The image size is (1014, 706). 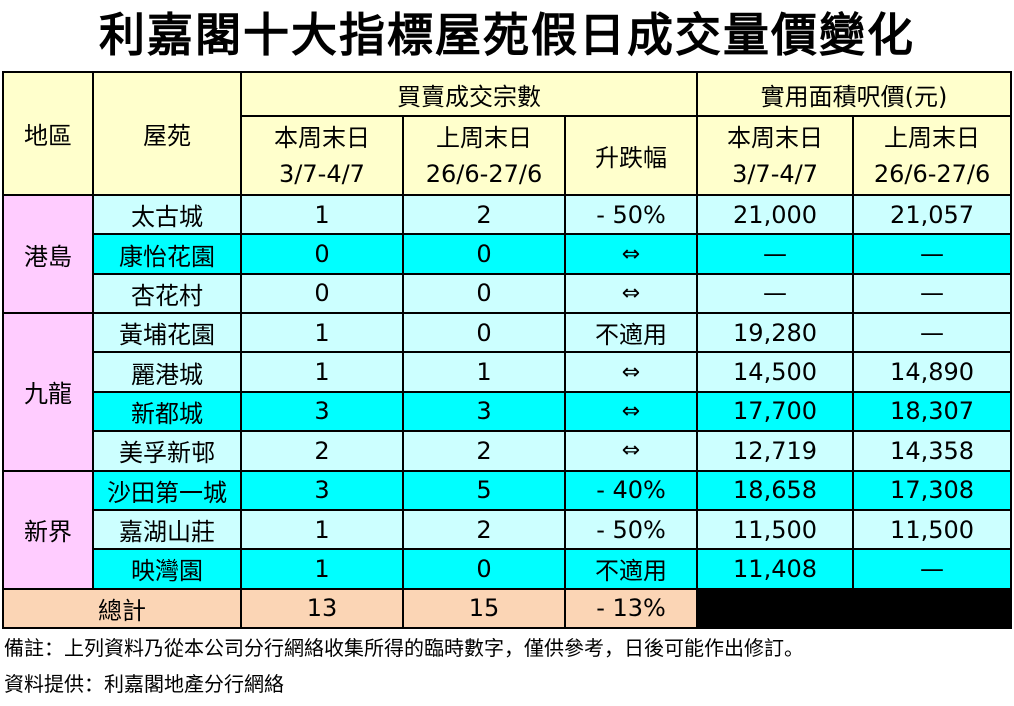 I want to click on table-row: 麗港城 1 1 ⇔ 14,500 14,890, so click(x=508, y=372).